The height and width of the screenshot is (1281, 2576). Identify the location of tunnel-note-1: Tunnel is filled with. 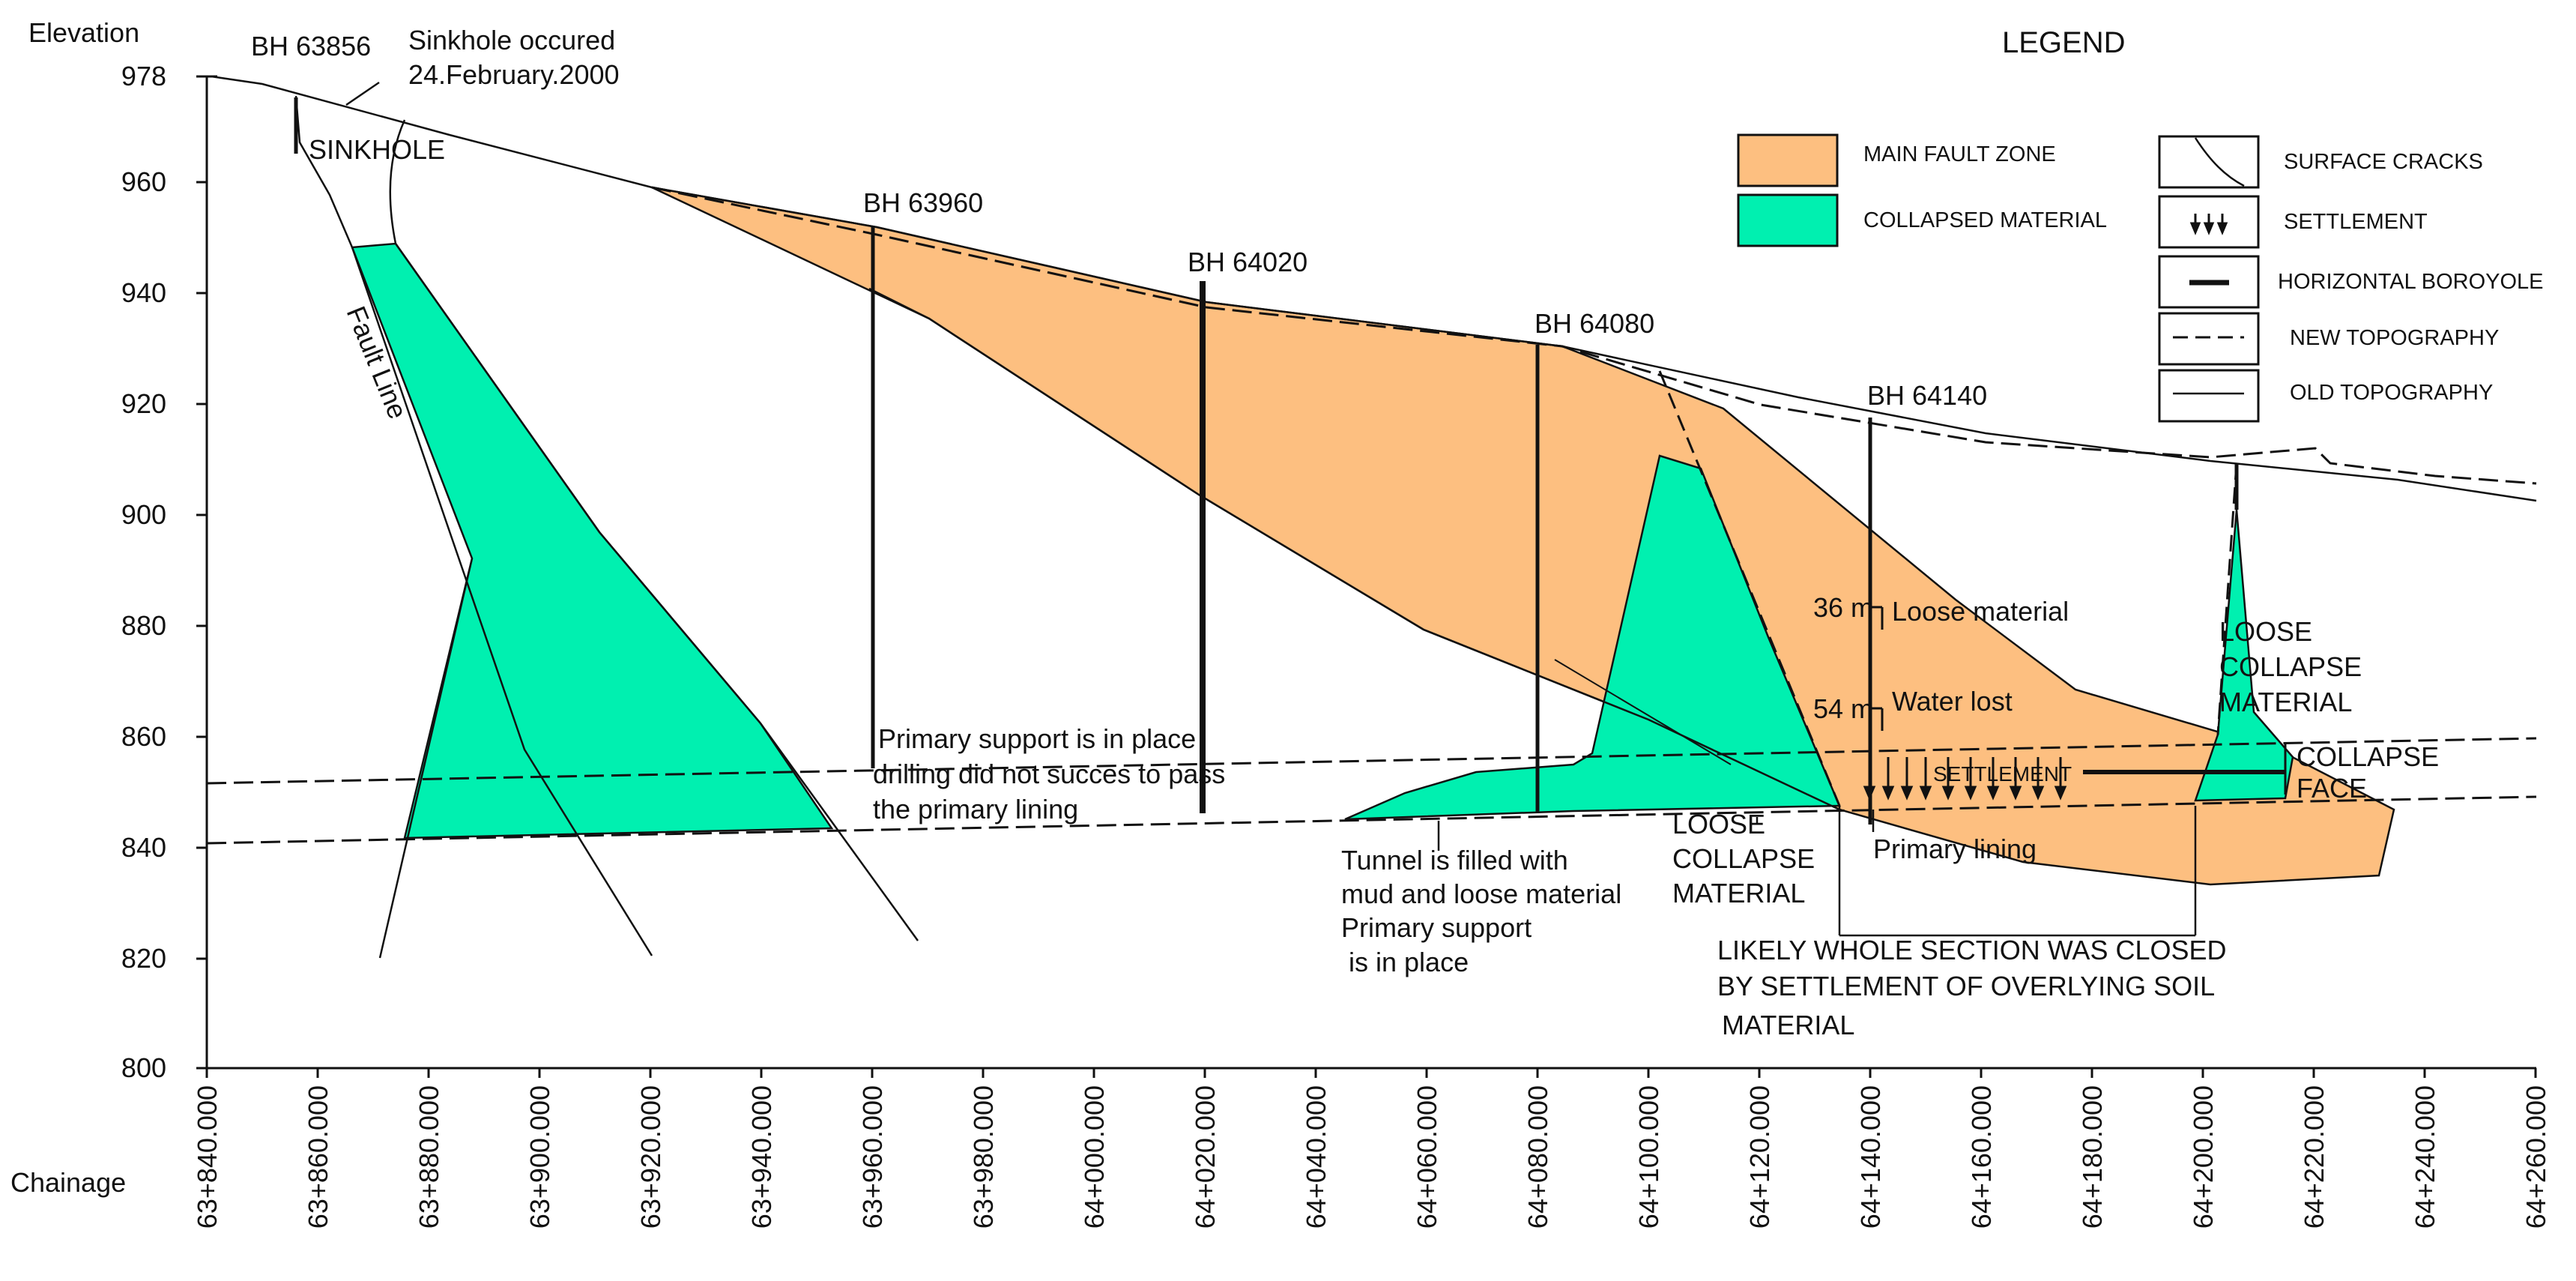
(1454, 860).